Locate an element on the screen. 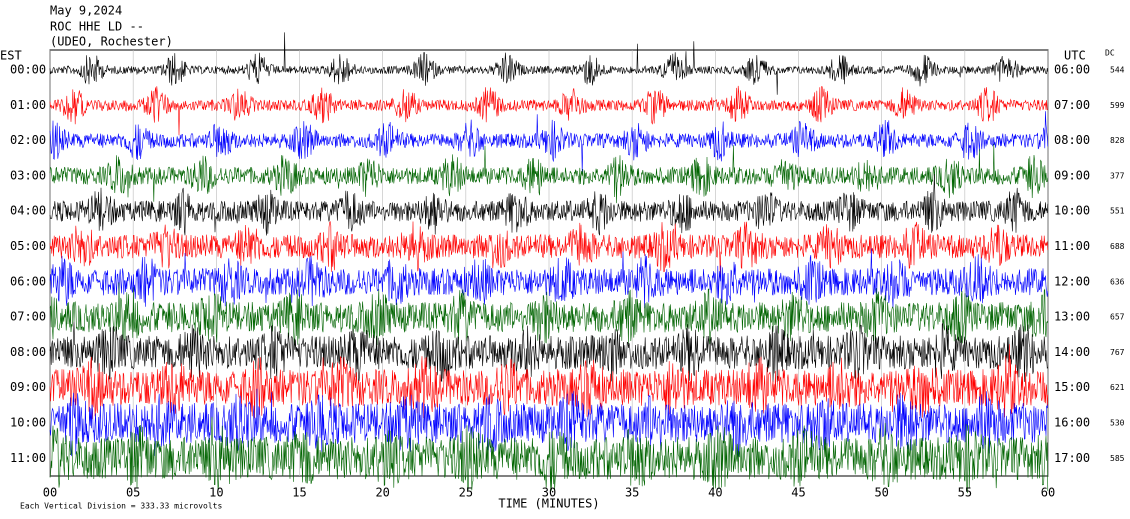 The image size is (1130, 519). dc-value: 530 is located at coordinates (1117, 423).